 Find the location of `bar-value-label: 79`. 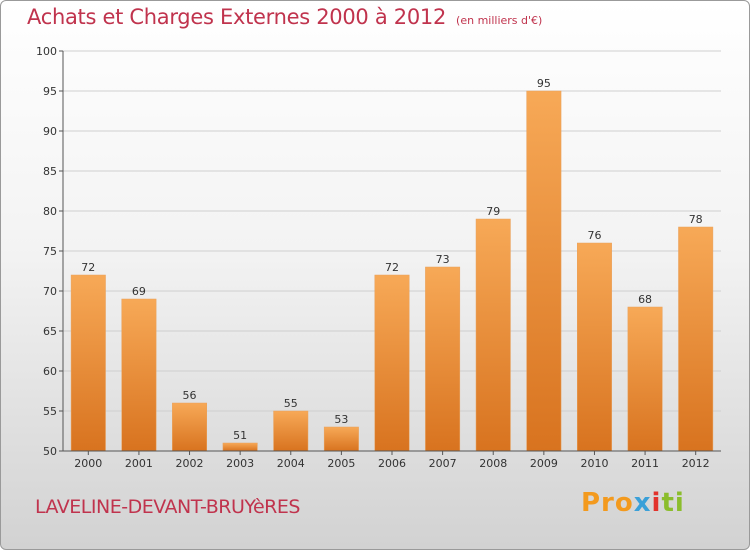

bar-value-label: 79 is located at coordinates (493, 211).